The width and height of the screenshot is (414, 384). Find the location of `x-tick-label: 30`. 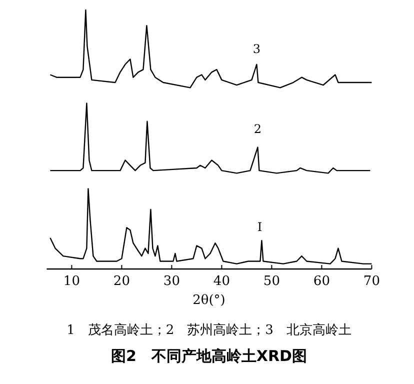

x-tick-label: 30 is located at coordinates (171, 281).